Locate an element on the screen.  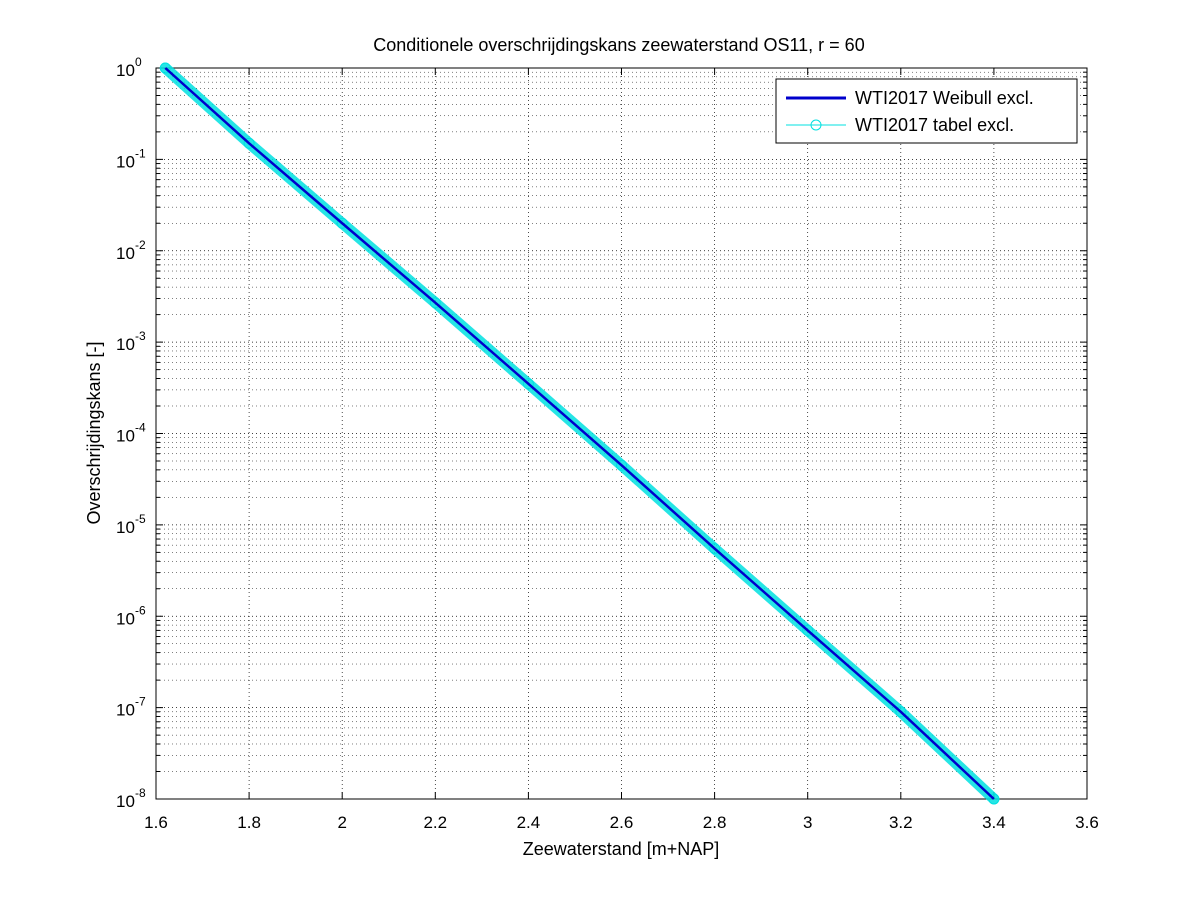
y-tick-exponent: -5 is located at coordinates (140, 519).